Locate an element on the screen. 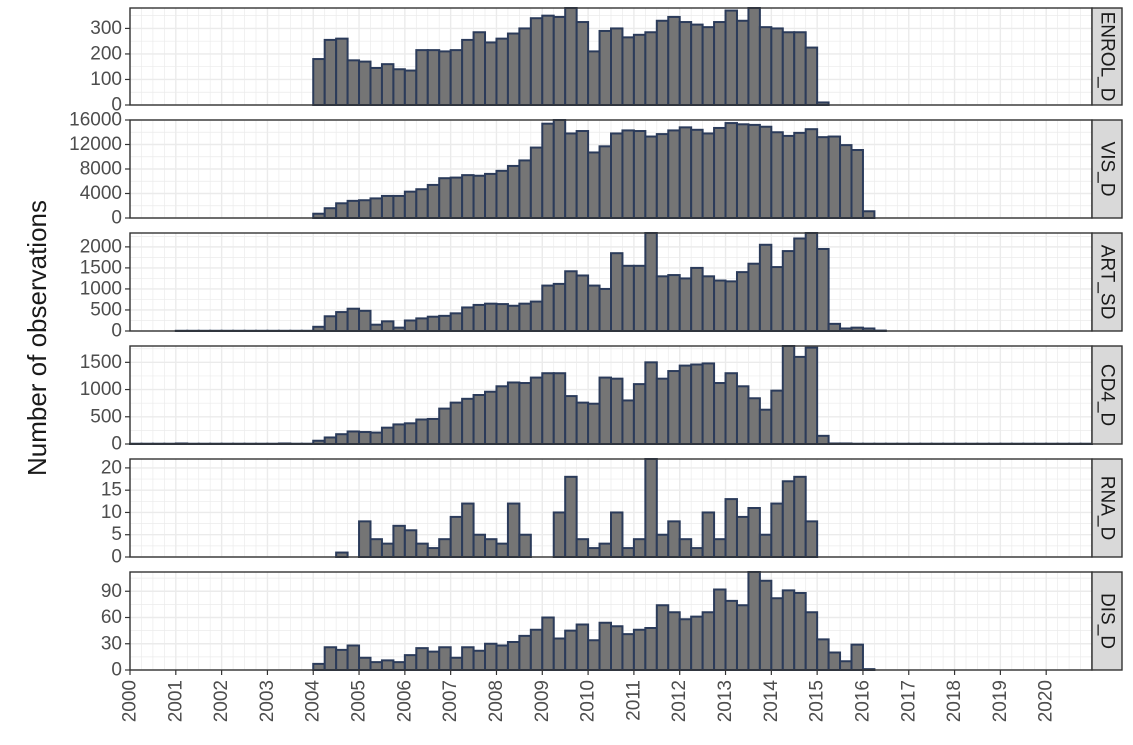  x-tick-label: 2016 is located at coordinates (862, 701).